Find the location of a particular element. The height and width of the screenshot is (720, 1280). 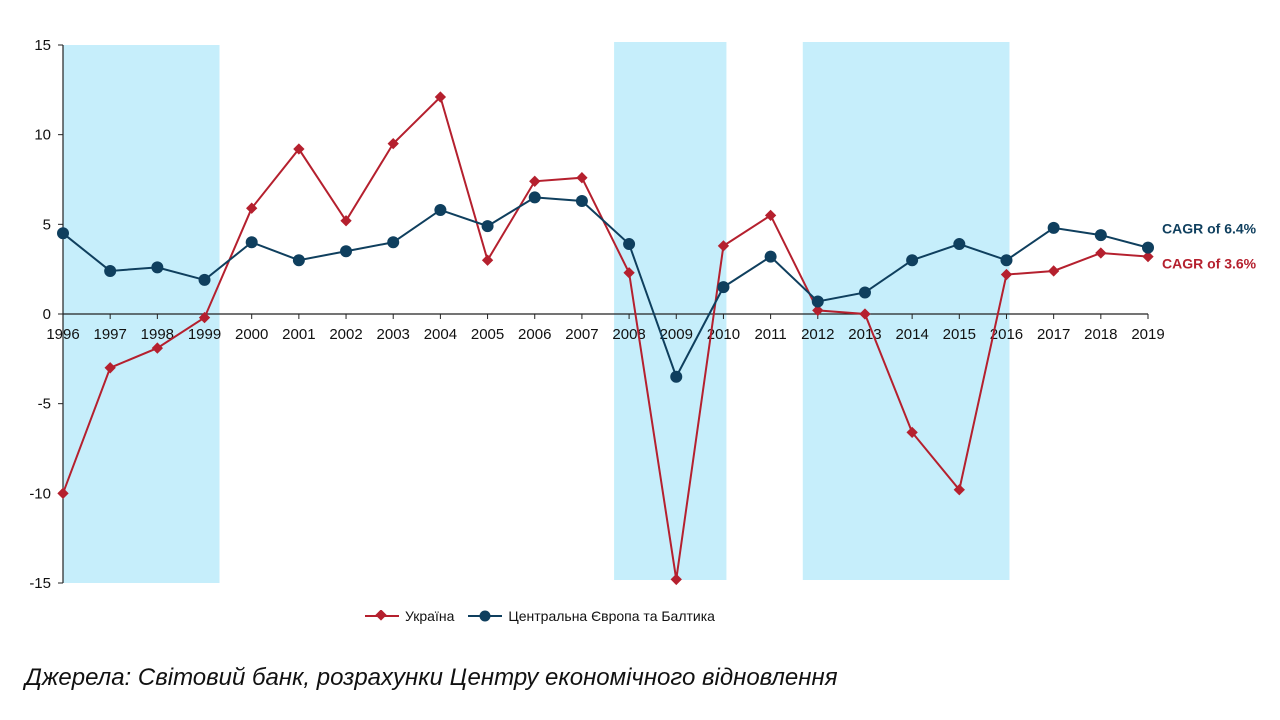

y-tick-label: -5 is located at coordinates (44, 404).